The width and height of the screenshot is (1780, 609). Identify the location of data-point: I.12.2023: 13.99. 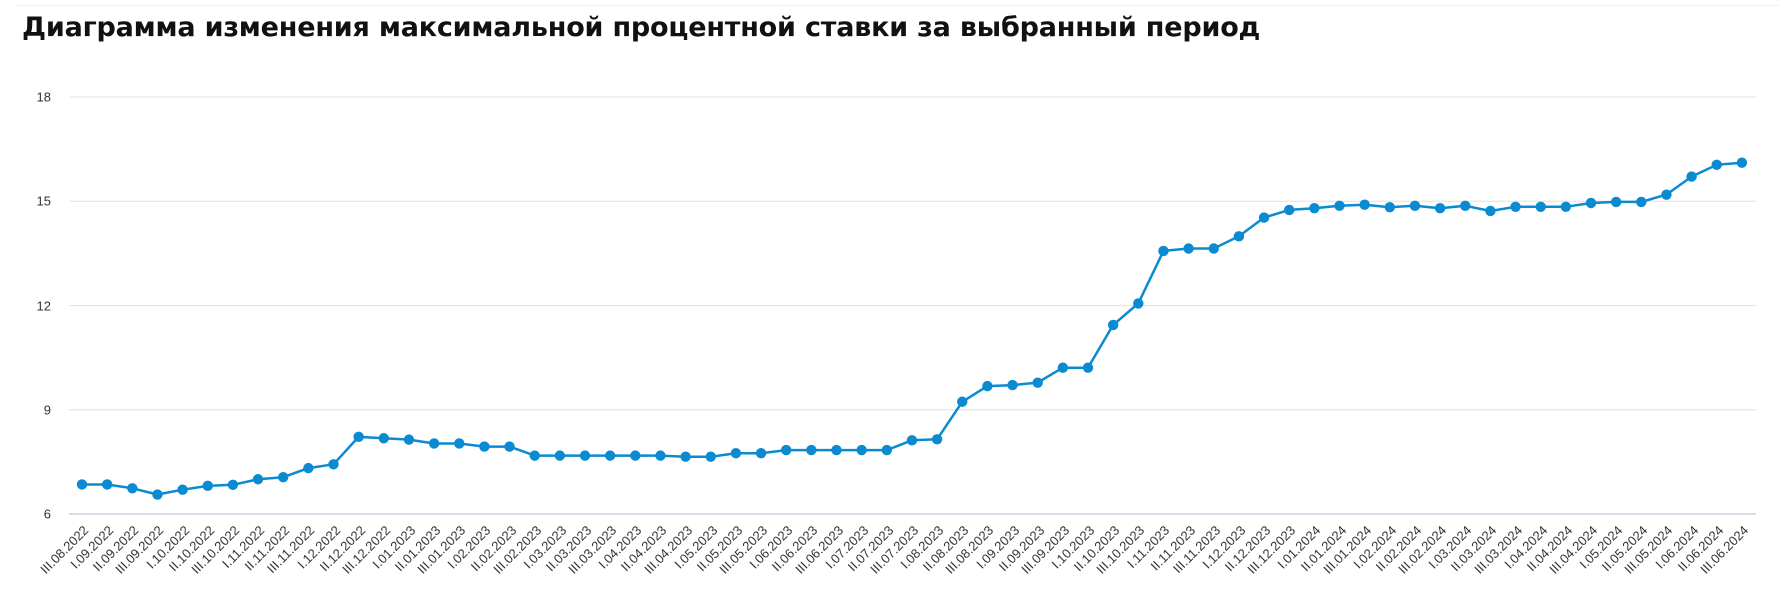
(1239, 236).